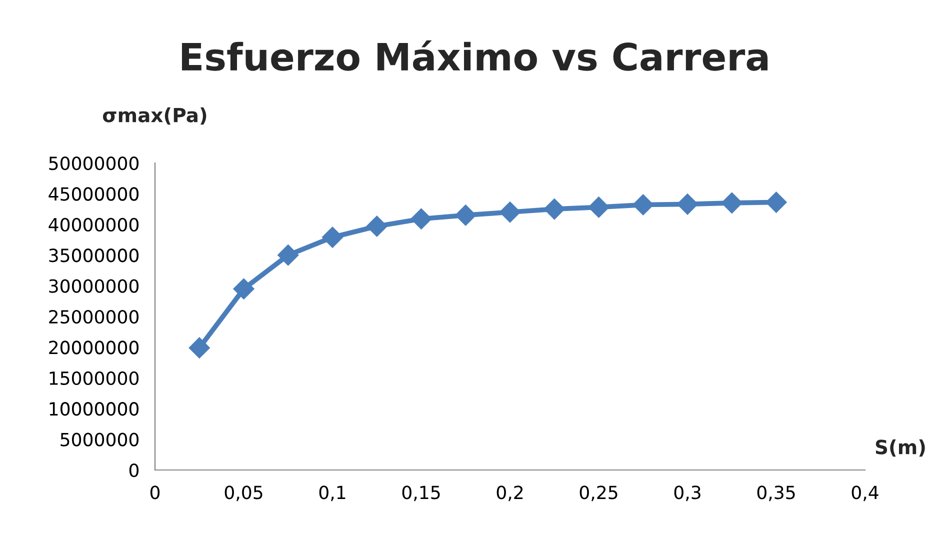  Describe the element at coordinates (776, 494) in the screenshot. I see `x-tick-label: 0,35` at that location.